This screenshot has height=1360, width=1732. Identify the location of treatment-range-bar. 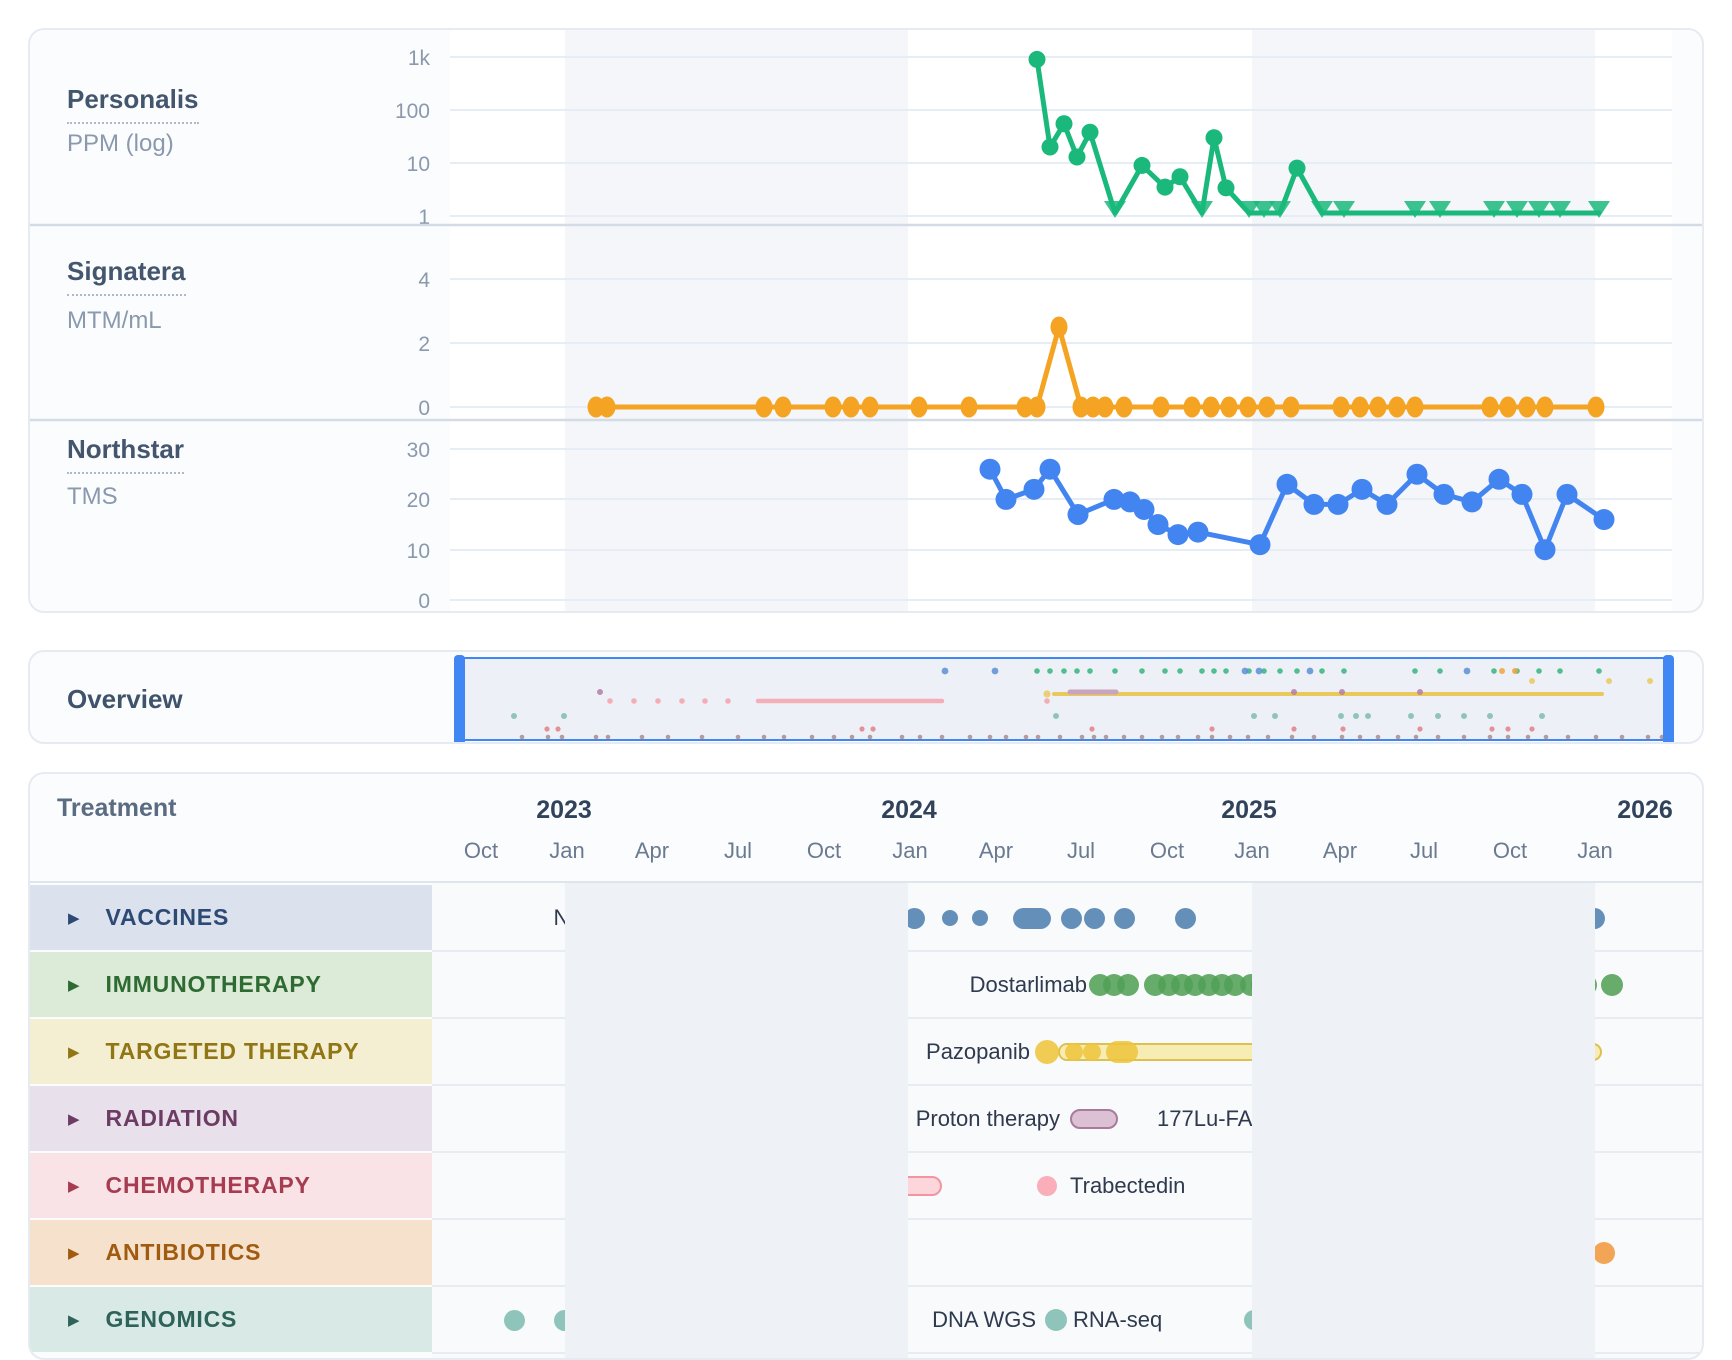
(1094, 1119).